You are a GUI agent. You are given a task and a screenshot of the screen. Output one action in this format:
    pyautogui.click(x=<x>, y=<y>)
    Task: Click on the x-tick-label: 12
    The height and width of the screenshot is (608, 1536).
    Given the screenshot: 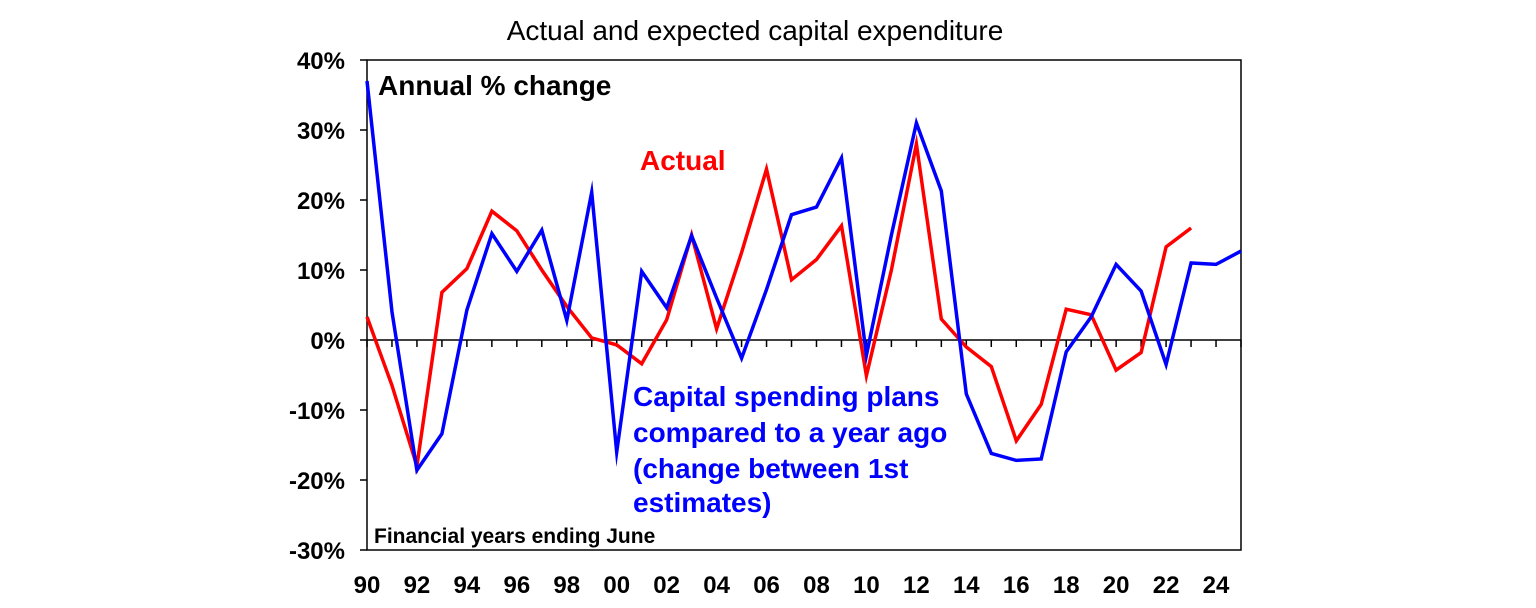 What is the action you would take?
    pyautogui.click(x=916, y=585)
    